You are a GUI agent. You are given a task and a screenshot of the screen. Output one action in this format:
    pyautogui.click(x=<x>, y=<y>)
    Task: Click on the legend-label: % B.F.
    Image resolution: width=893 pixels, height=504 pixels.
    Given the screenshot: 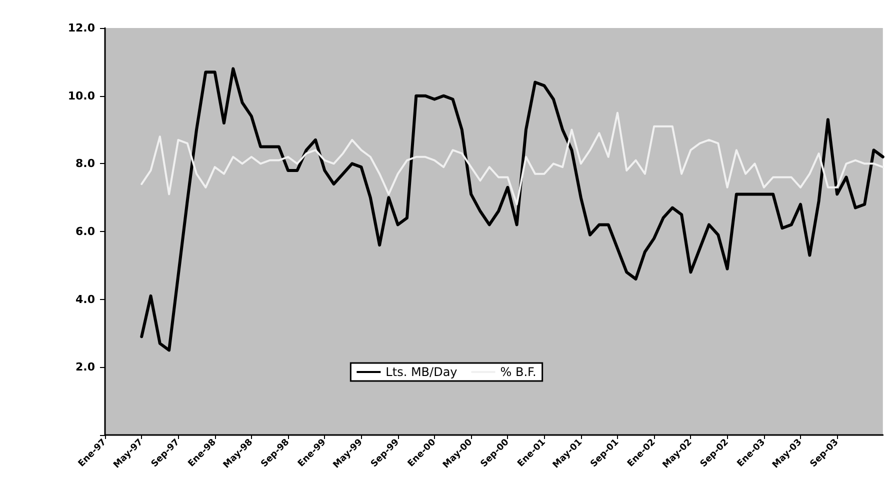 What is the action you would take?
    pyautogui.click(x=518, y=372)
    